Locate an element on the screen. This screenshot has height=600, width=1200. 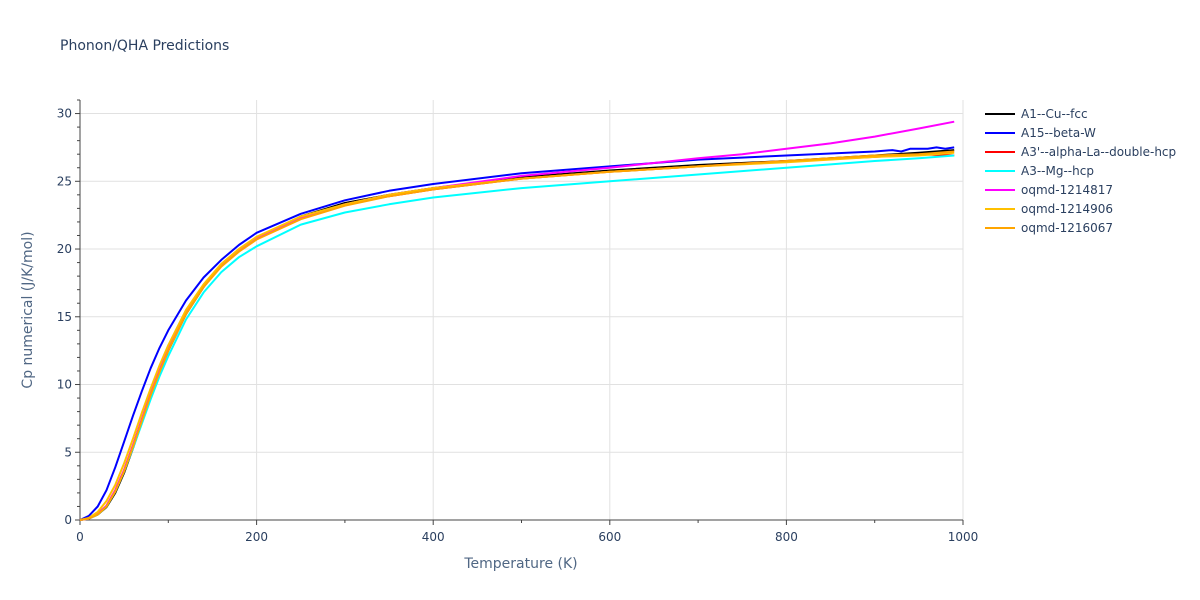
legend-item: A15--beta-W is located at coordinates (1040, 133).